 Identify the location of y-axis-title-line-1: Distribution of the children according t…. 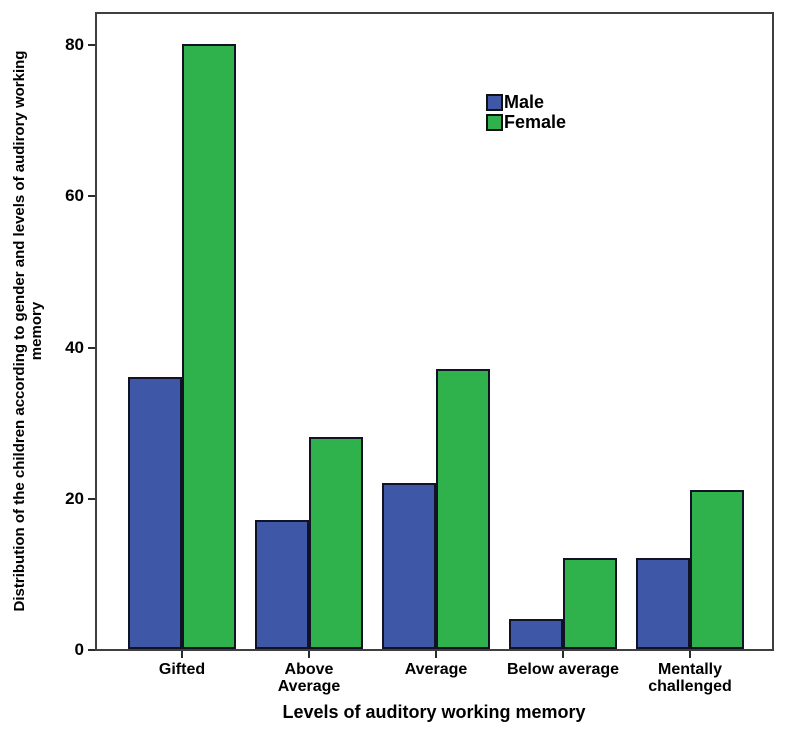
(19, 331).